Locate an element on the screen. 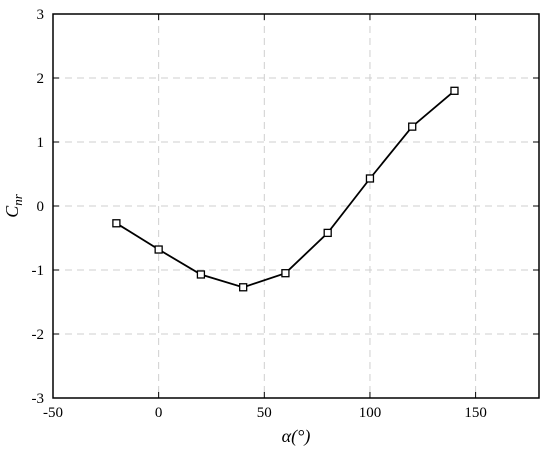 The width and height of the screenshot is (550, 455). y-tick-label: 3 is located at coordinates (41, 15).